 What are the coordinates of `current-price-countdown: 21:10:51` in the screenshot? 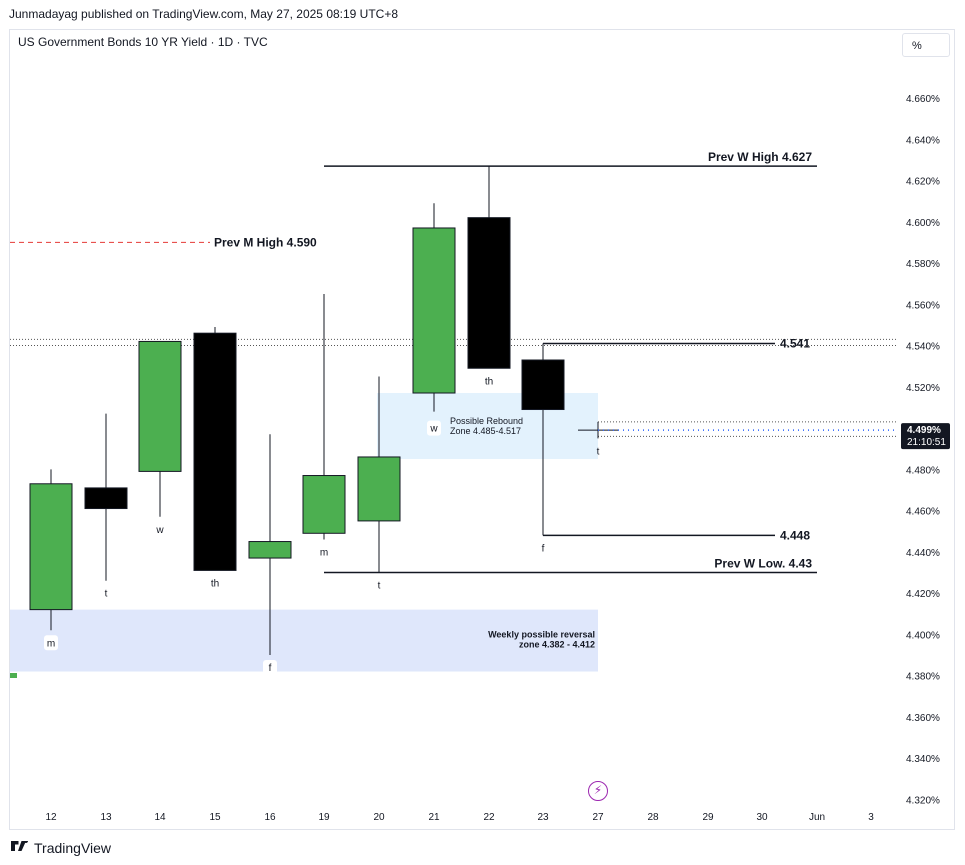 It's located at (926, 442).